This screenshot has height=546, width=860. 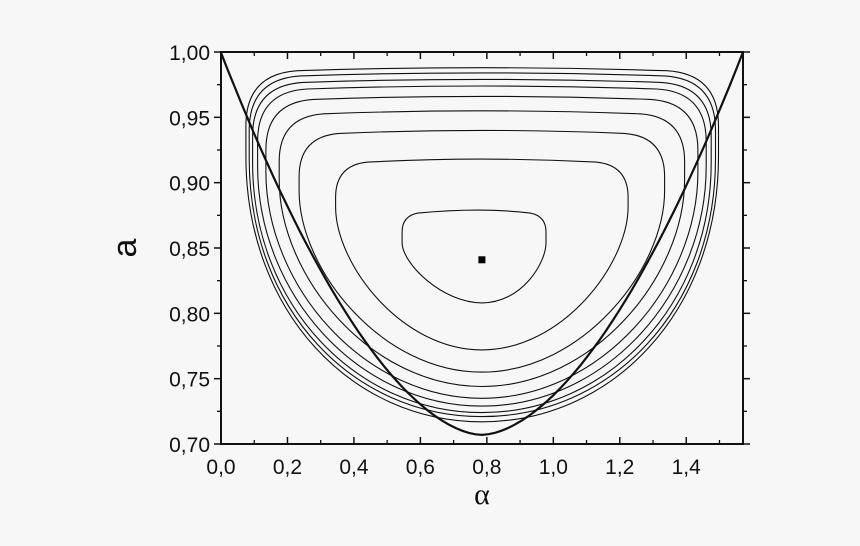 What do you see at coordinates (482, 494) in the screenshot?
I see `x-axis-label: α` at bounding box center [482, 494].